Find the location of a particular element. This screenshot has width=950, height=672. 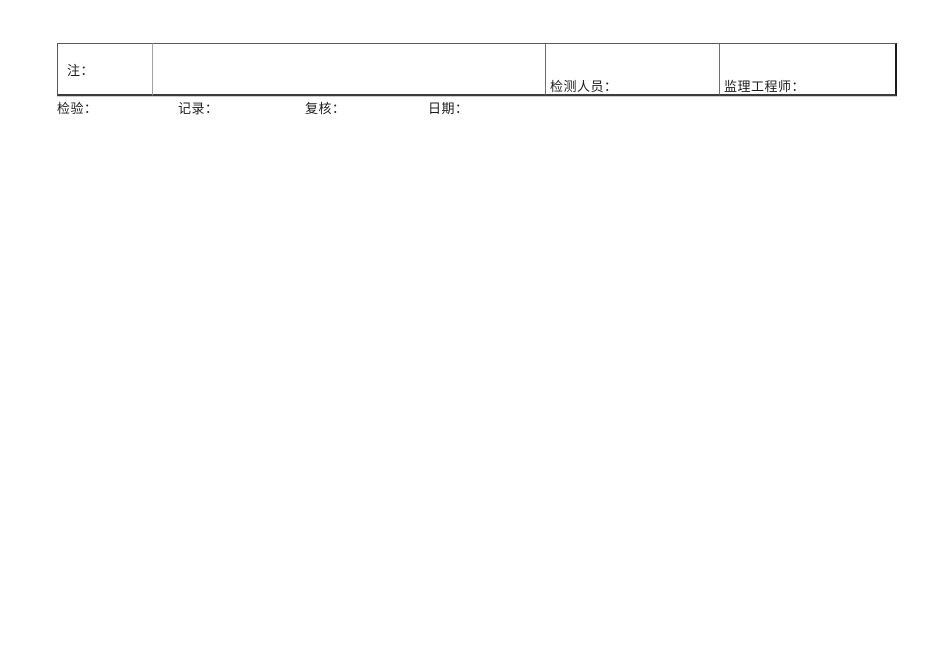

review-label: 复核： is located at coordinates (325, 108).